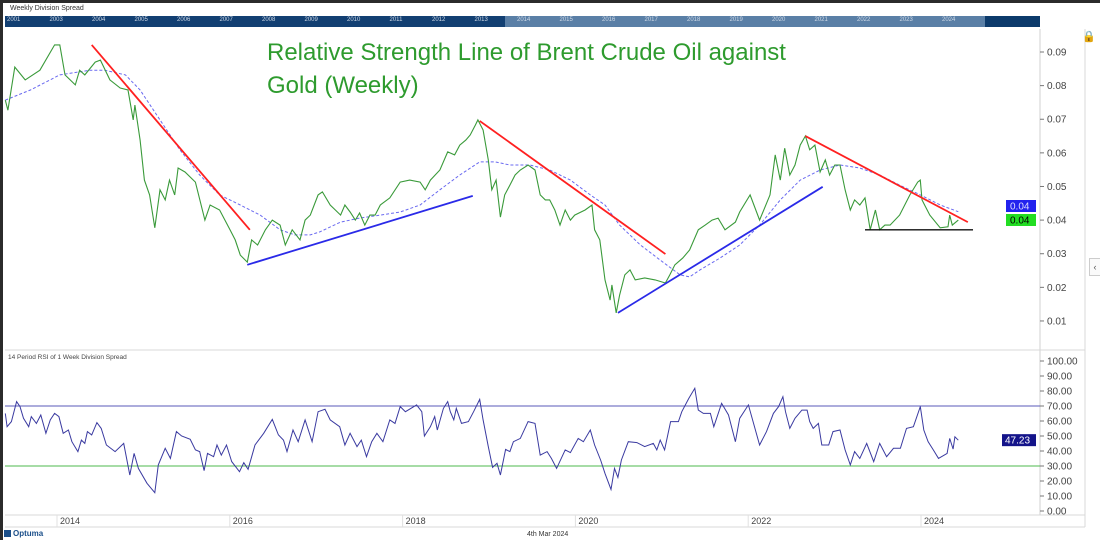  I want to click on window-top-border, so click(550, 1).